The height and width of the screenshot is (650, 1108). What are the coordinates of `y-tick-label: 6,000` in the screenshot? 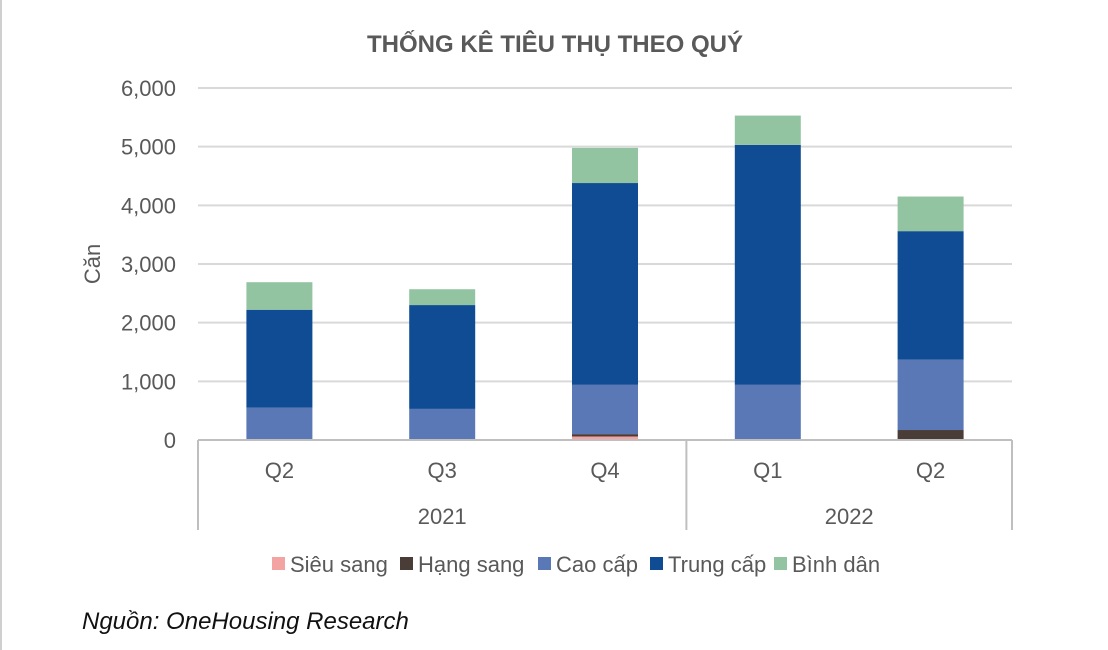 It's located at (148, 88).